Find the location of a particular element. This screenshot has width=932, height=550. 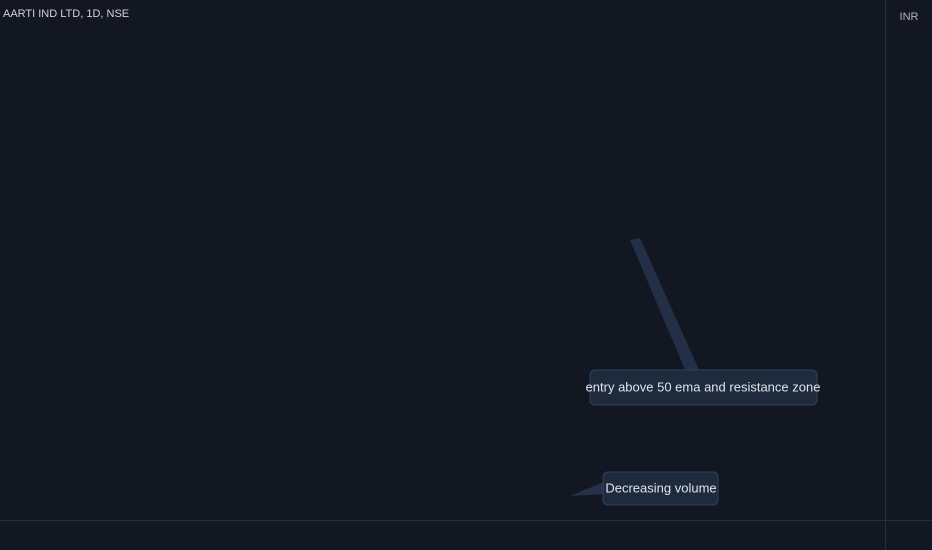

callout: entry above 50 ema and resistance zone is located at coordinates (703, 322).